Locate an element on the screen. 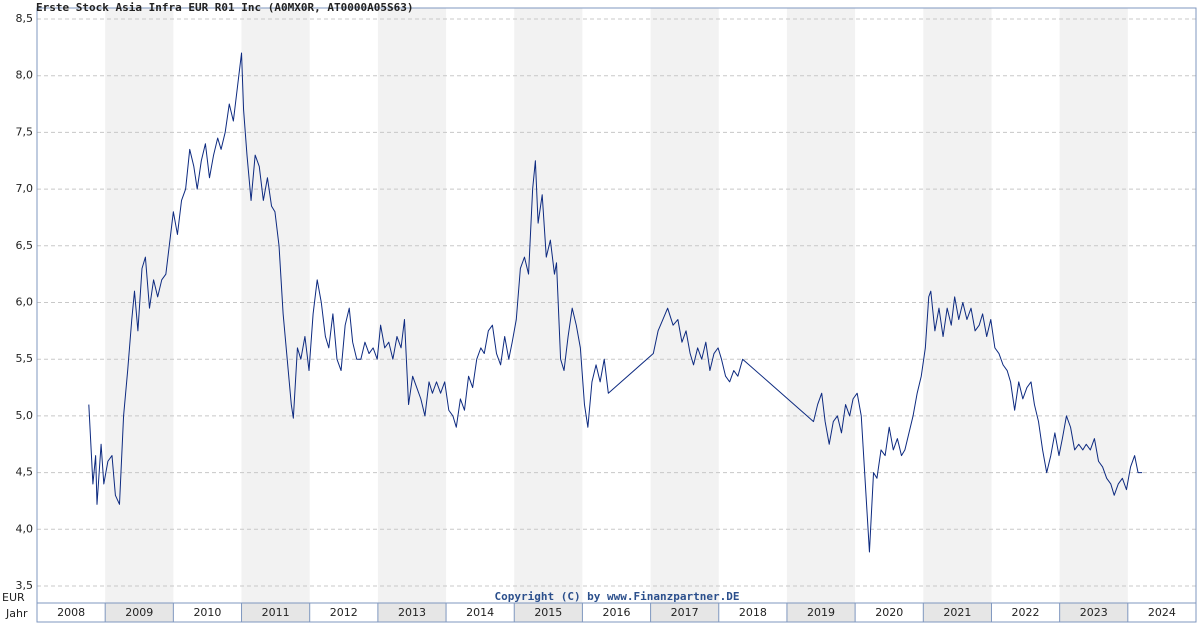 This screenshot has width=1200, height=630. x-tick-label: 2016 is located at coordinates (617, 612).